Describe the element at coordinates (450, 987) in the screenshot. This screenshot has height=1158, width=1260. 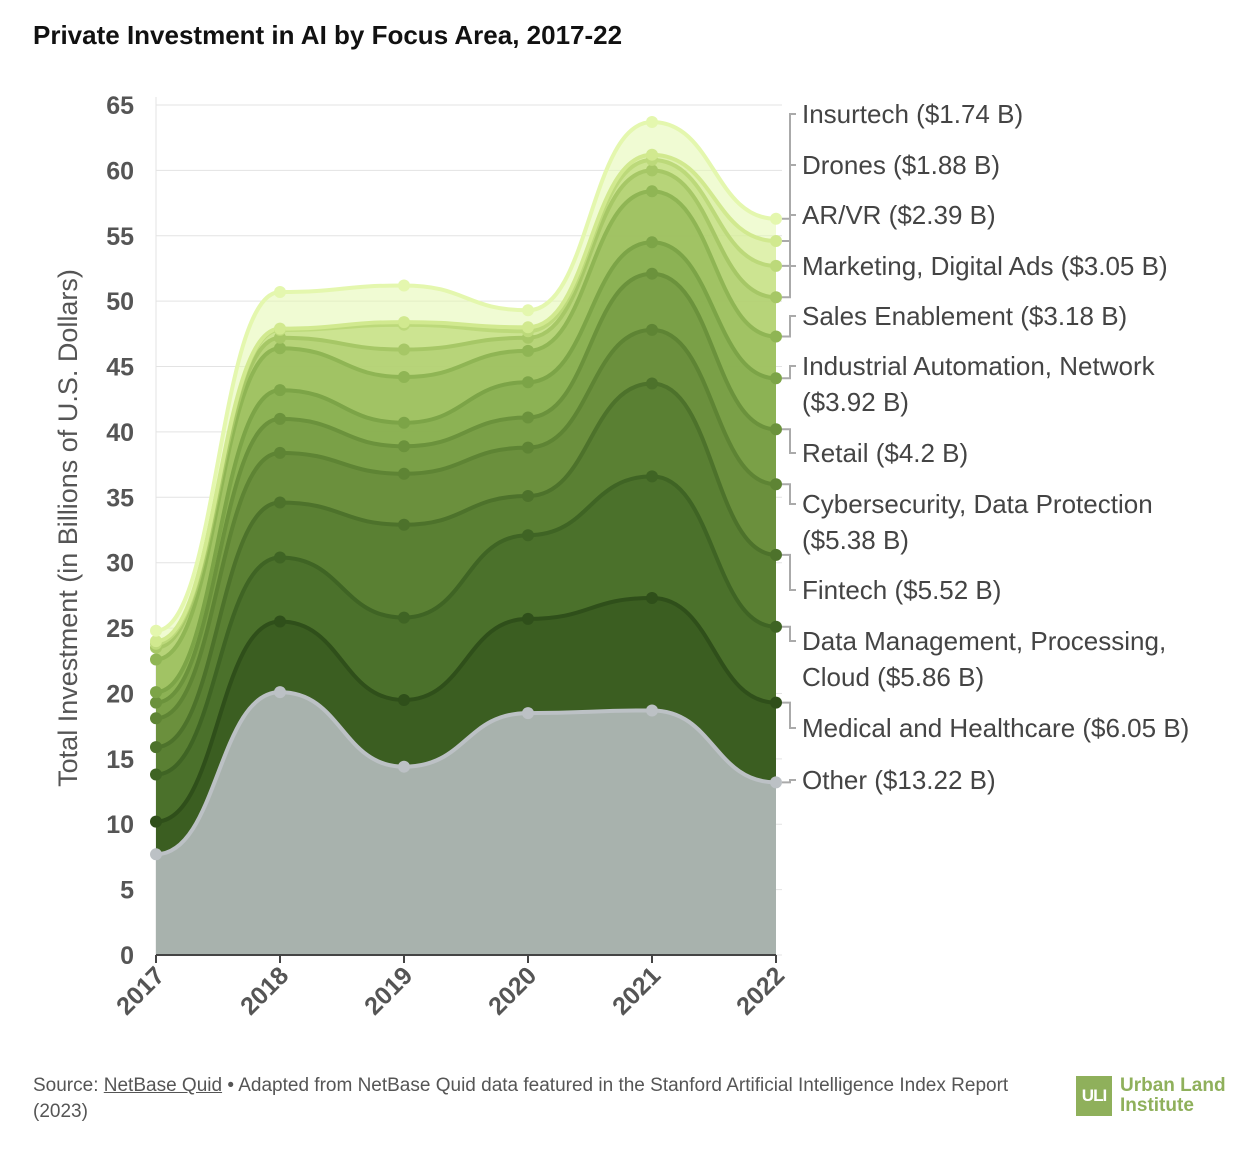
I see `x-axis: 2017 2018 2019 2020 2021 2022` at that location.